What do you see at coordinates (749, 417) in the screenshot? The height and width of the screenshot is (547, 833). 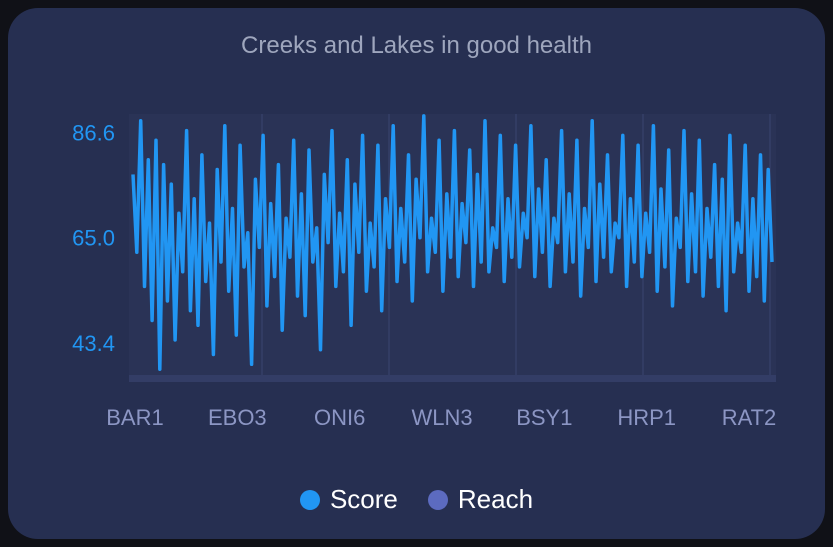 I see `x-tick-label: RAT2` at bounding box center [749, 417].